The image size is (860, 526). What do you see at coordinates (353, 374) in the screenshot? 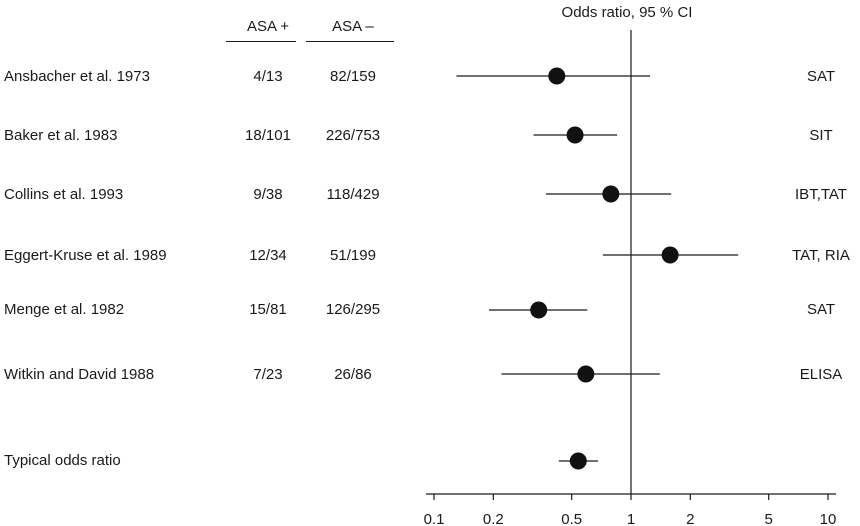
I see `asa-negative-count: 26/86` at bounding box center [353, 374].